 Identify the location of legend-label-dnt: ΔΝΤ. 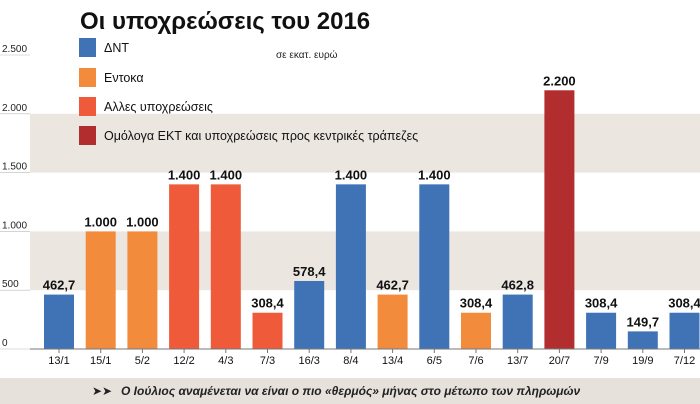
(116, 48).